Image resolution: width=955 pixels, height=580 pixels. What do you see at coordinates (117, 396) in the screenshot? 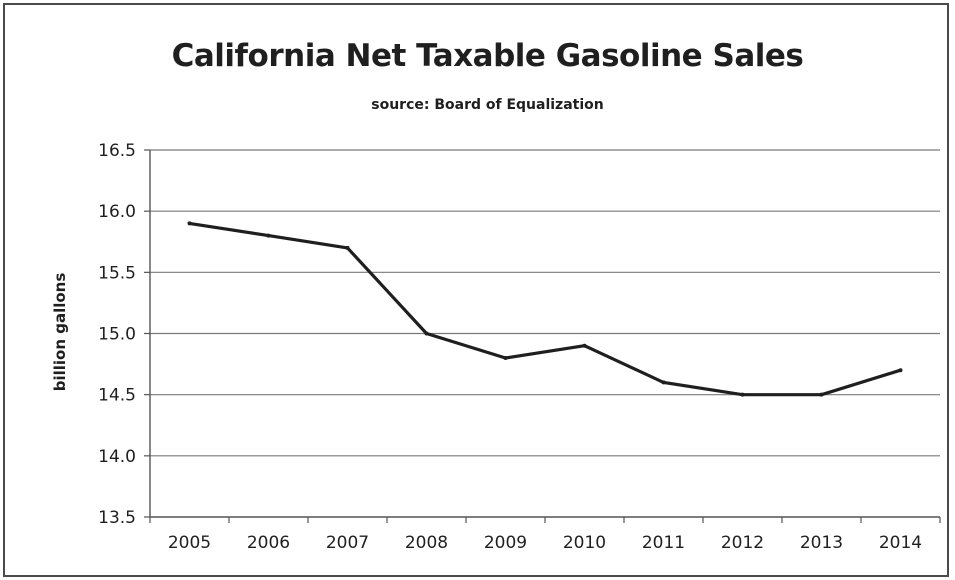
I see `y-tick-label: 14.5` at bounding box center [117, 396].